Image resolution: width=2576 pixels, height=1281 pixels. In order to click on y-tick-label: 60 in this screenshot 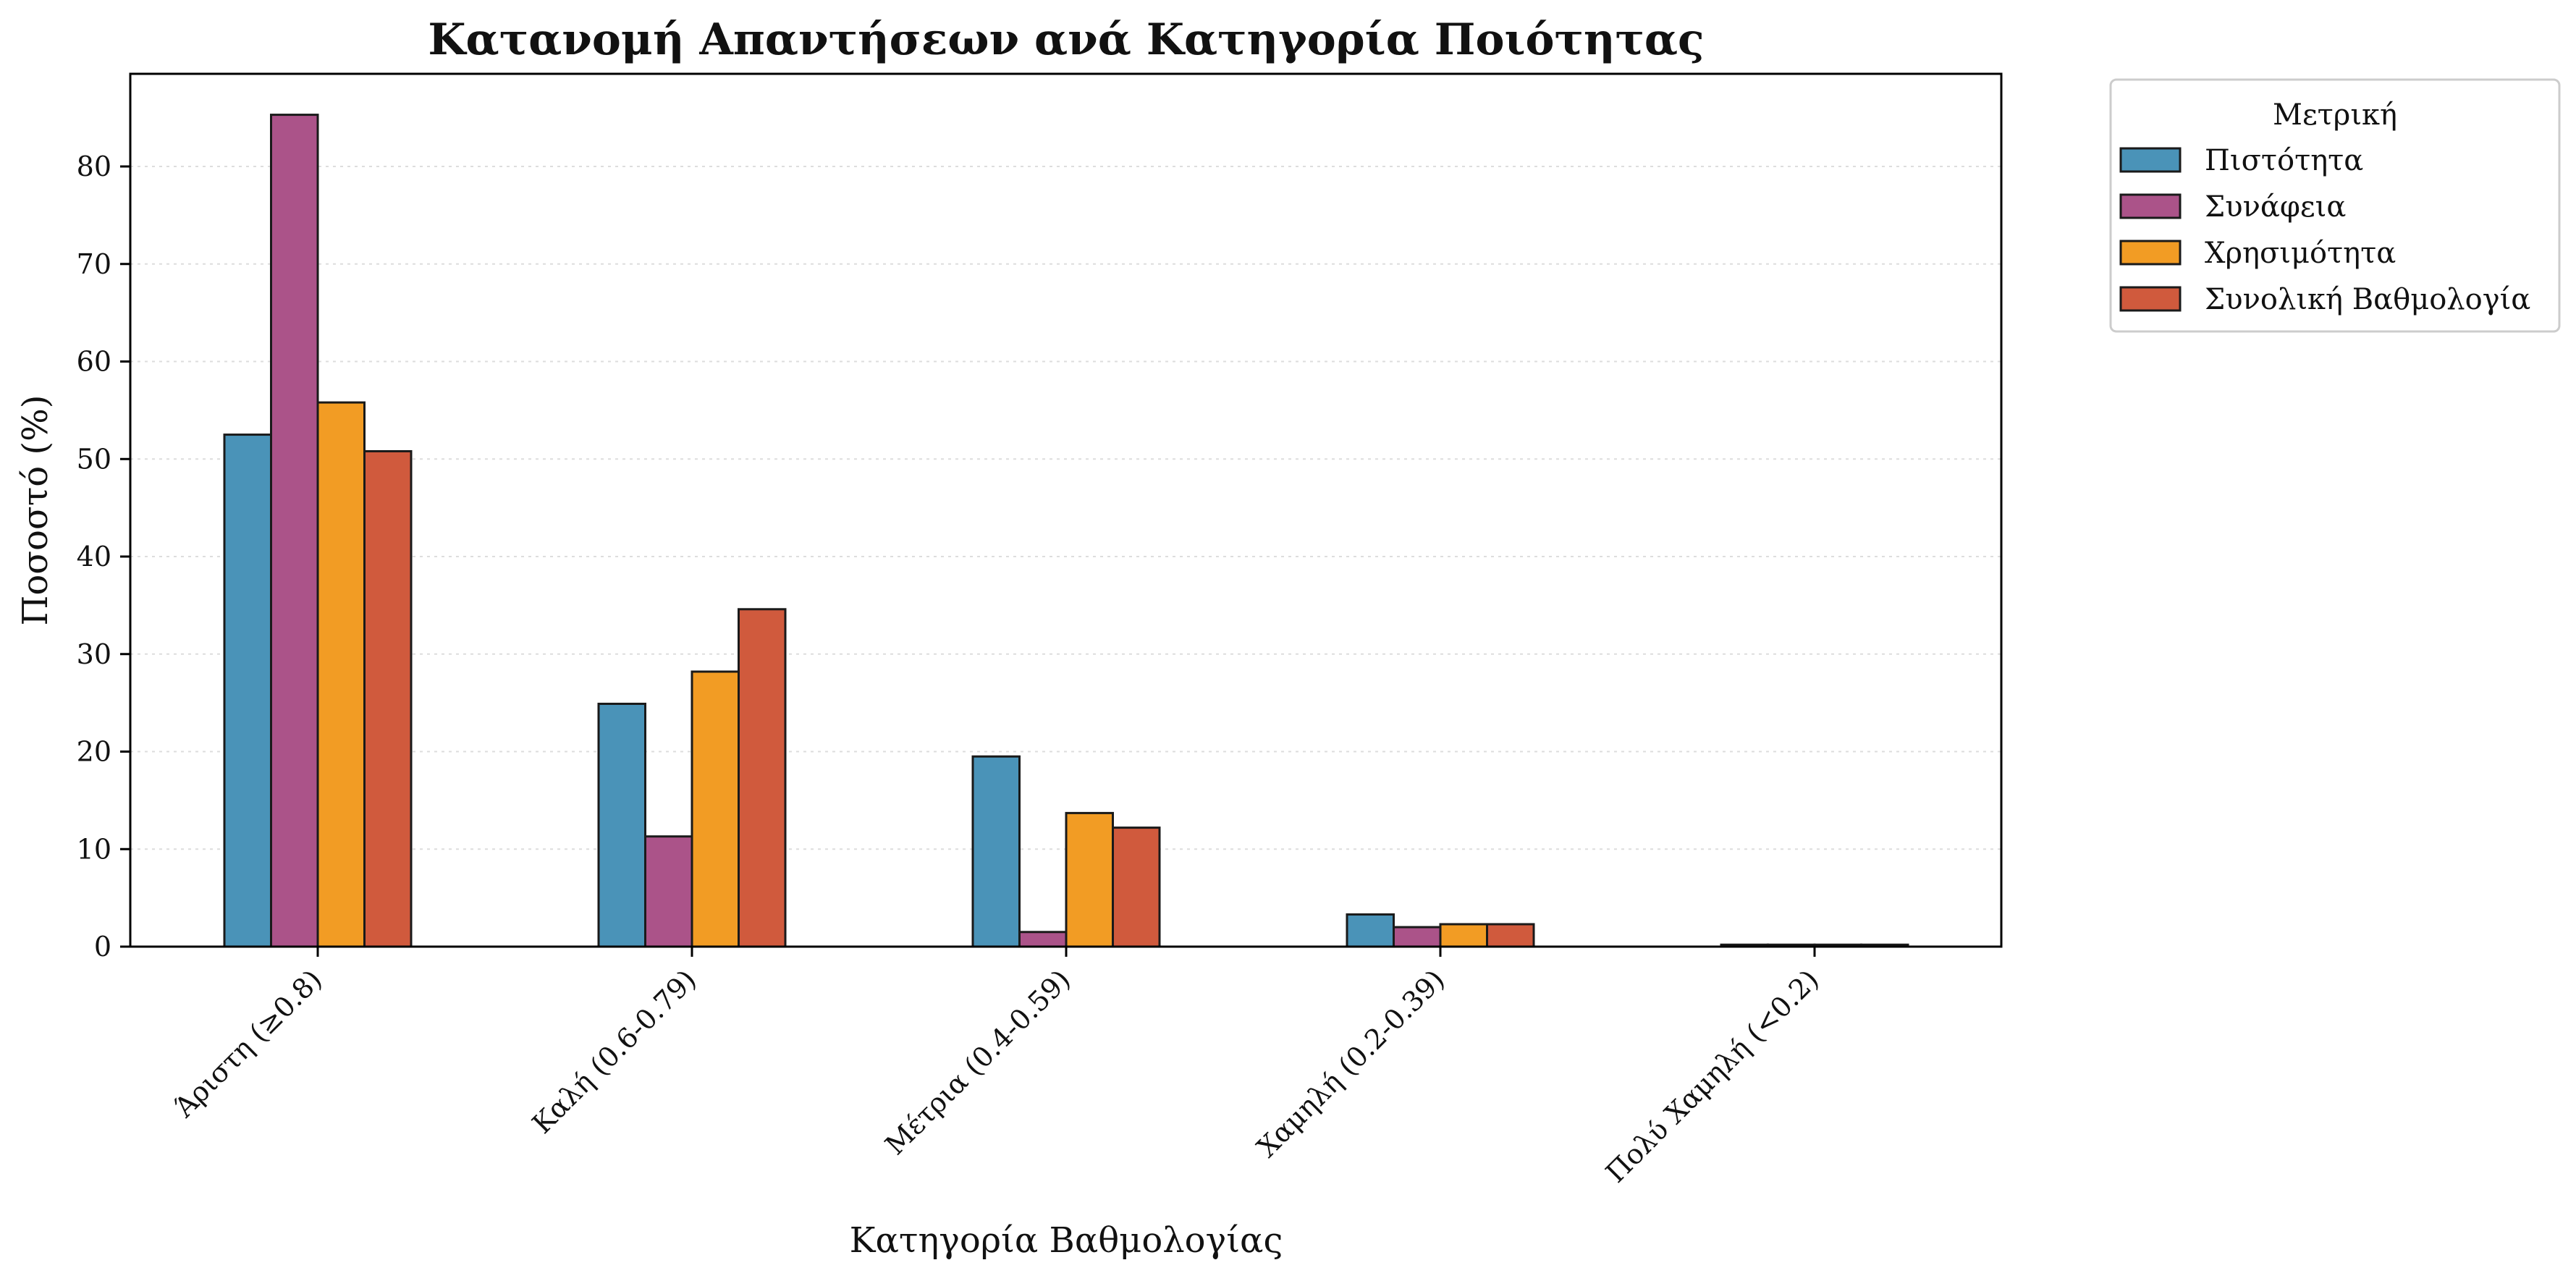, I will do `click(94, 362)`.